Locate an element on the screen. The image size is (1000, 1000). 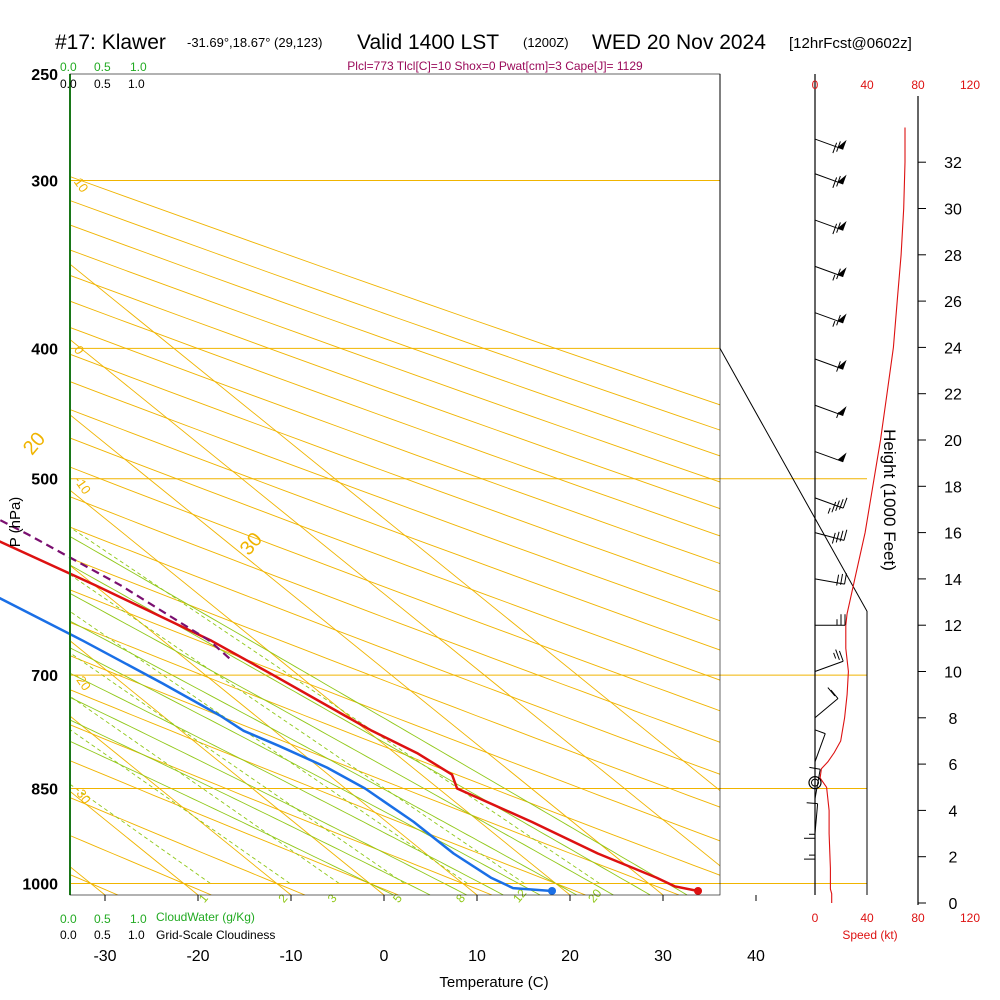
cloudwater-top-2: 1.0 is located at coordinates (138, 67).